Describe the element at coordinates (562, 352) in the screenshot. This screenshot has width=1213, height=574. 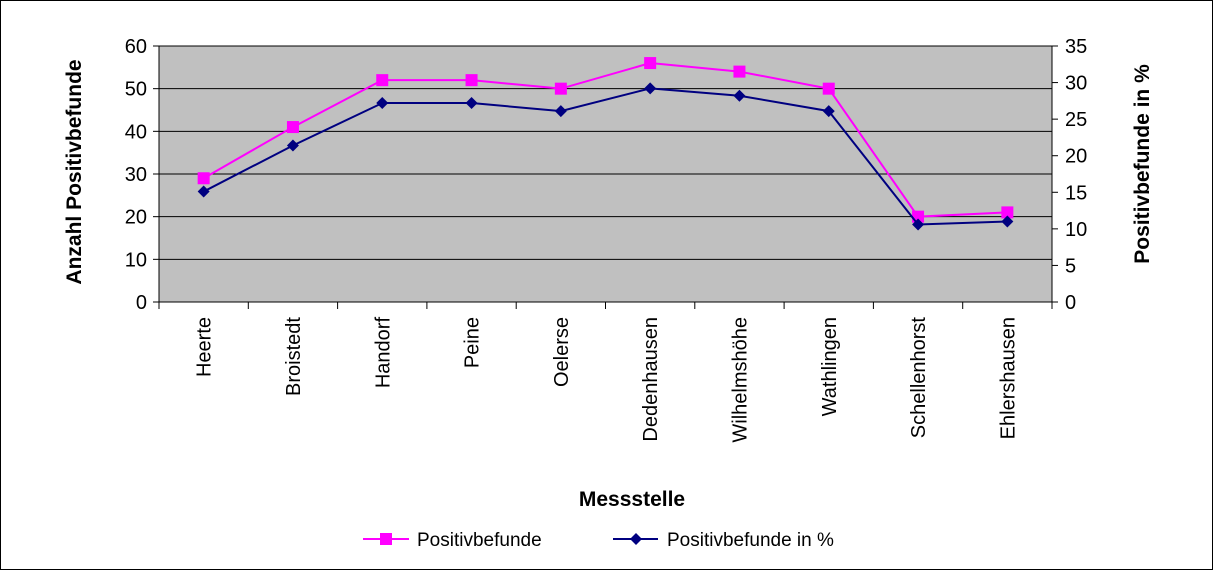
I see `x-tick-label: Oelerse` at that location.